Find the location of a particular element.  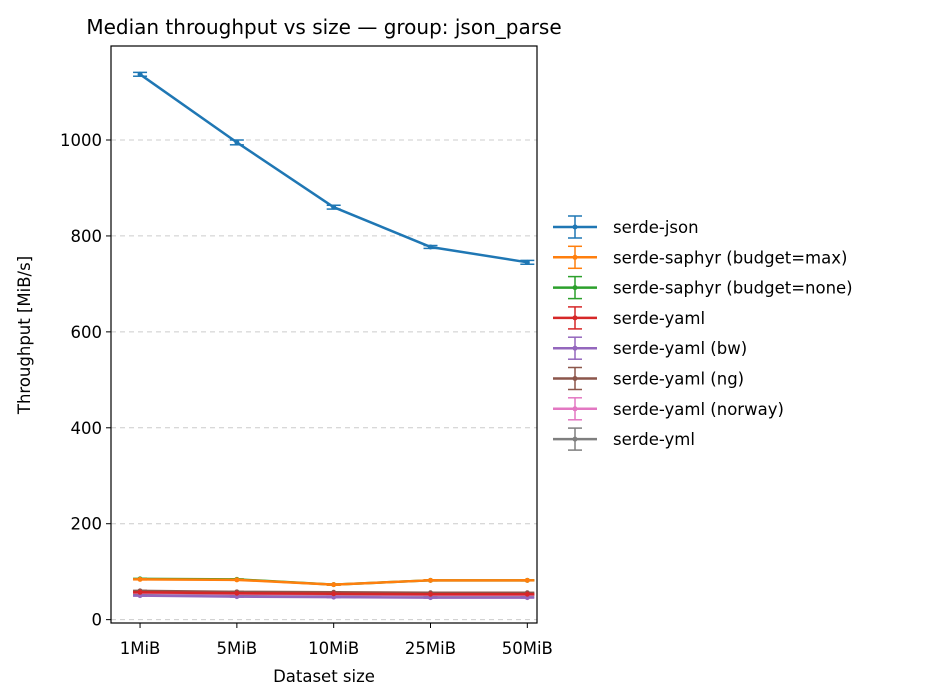

legend-item: serde-yaml is located at coordinates (629, 318).